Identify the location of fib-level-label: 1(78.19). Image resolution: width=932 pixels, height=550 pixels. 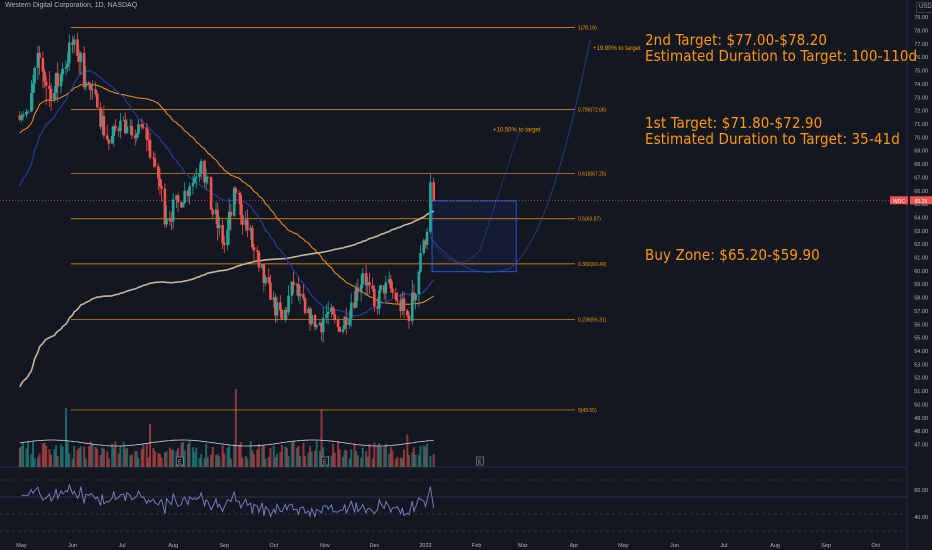
(587, 28).